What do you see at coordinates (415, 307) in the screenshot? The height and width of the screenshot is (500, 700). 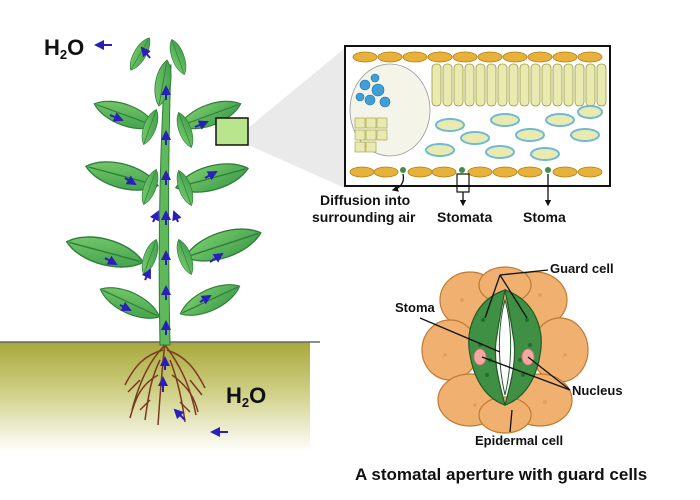 I see `stoma-label: Stoma` at bounding box center [415, 307].